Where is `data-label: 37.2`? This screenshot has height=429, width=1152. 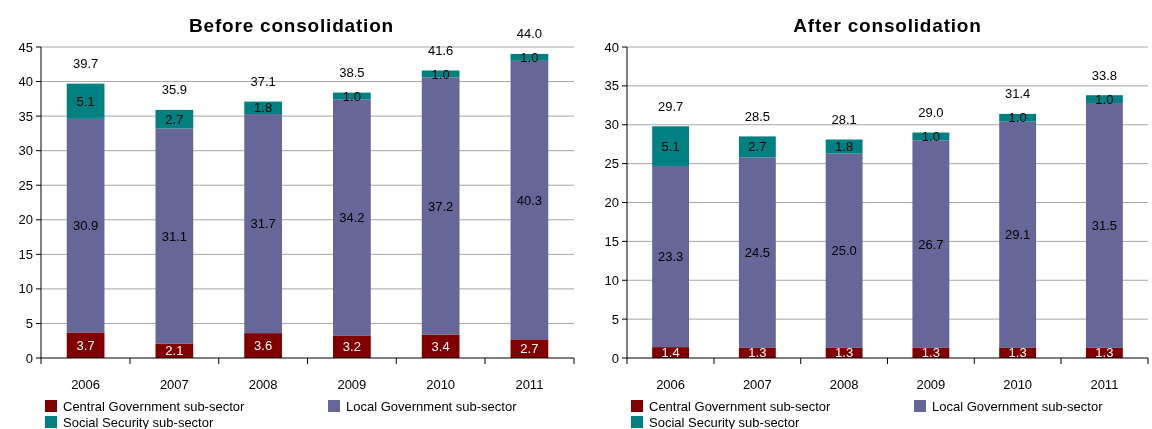 data-label: 37.2 is located at coordinates (440, 206).